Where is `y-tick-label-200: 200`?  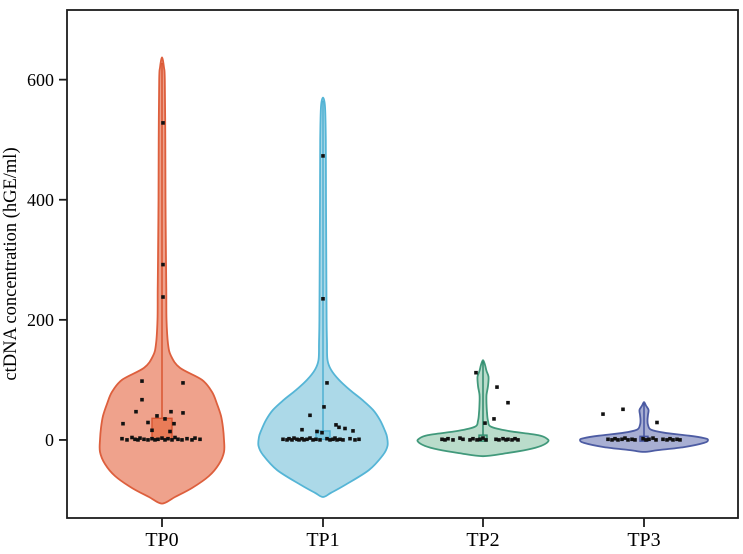 y-tick-label-200: 200 is located at coordinates (40, 320).